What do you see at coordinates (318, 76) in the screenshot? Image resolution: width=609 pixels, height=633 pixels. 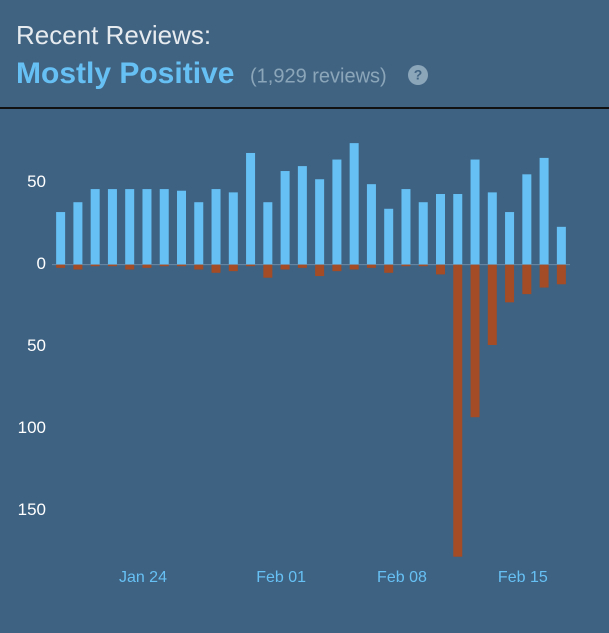 I see `review-count: (1,929 reviews)` at bounding box center [318, 76].